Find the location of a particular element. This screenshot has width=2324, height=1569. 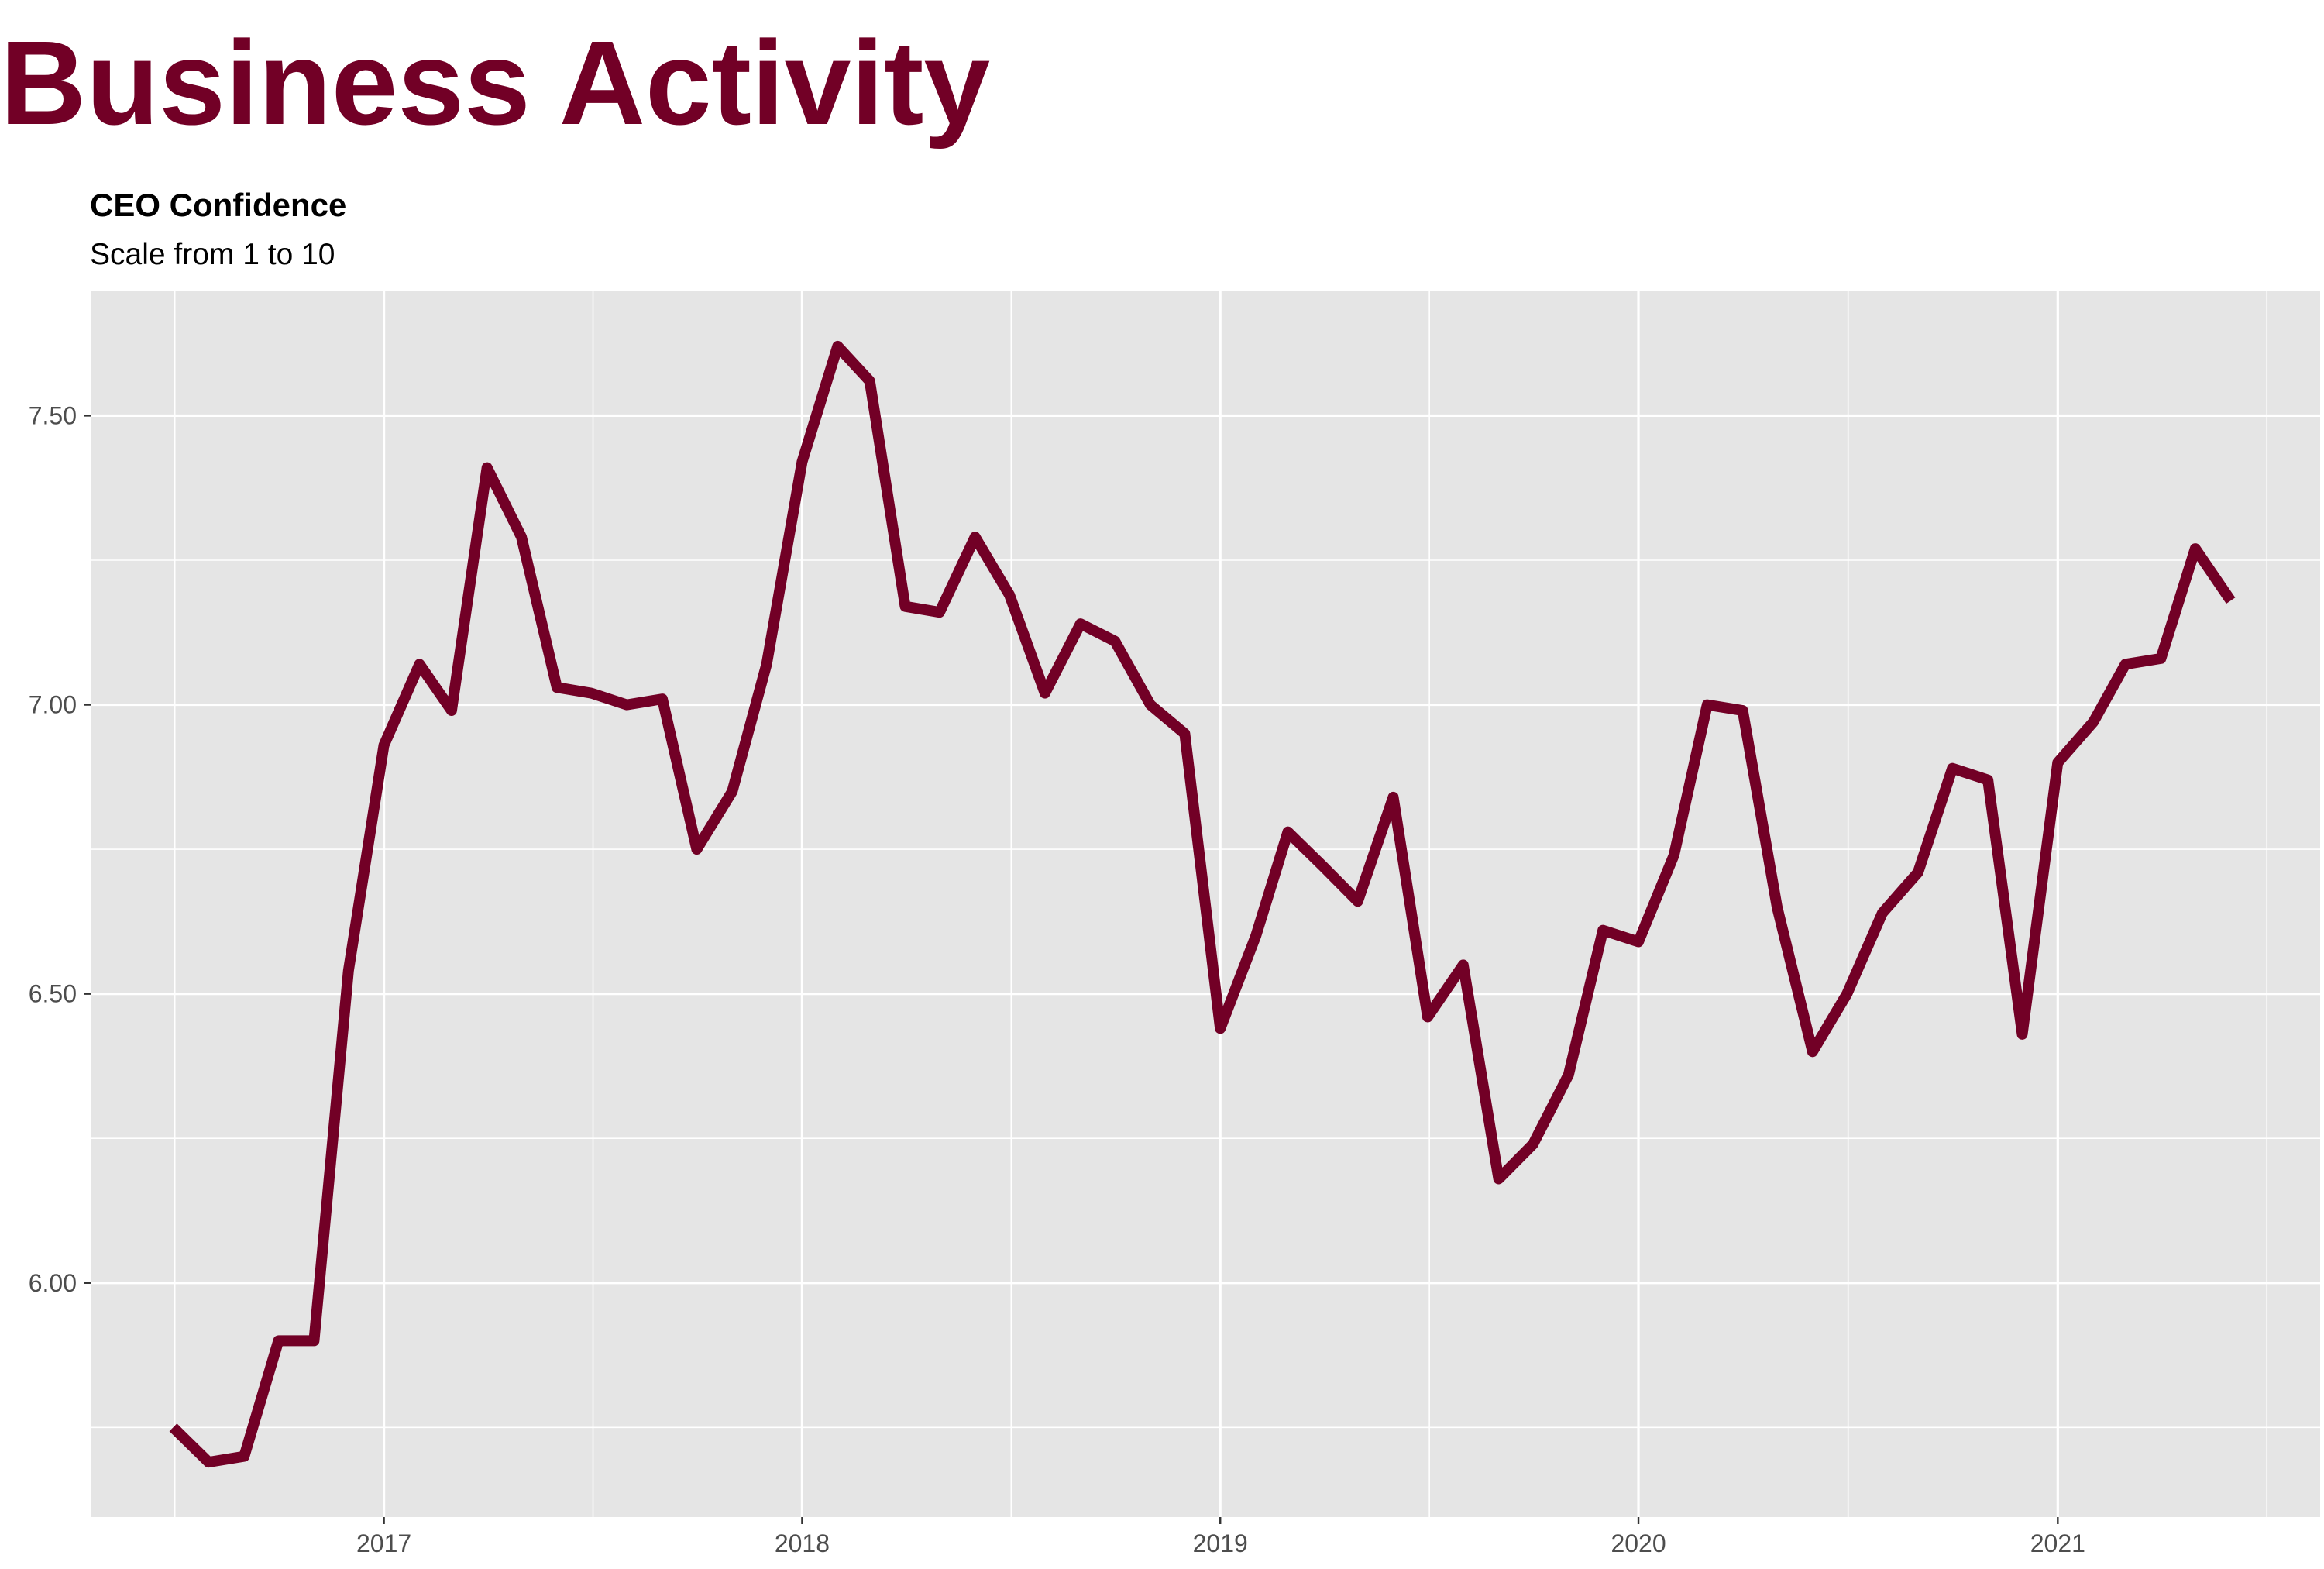

chart-title: CEO Confidence is located at coordinates (218, 205).